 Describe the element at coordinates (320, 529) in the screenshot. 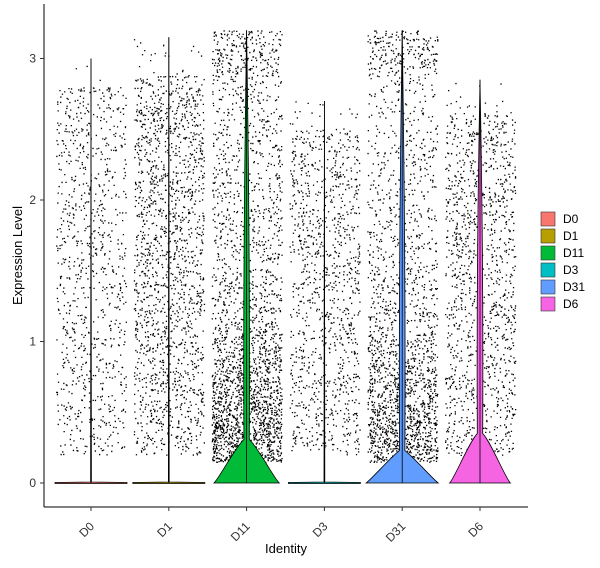

I see `x-tick-label-d3: D3` at that location.